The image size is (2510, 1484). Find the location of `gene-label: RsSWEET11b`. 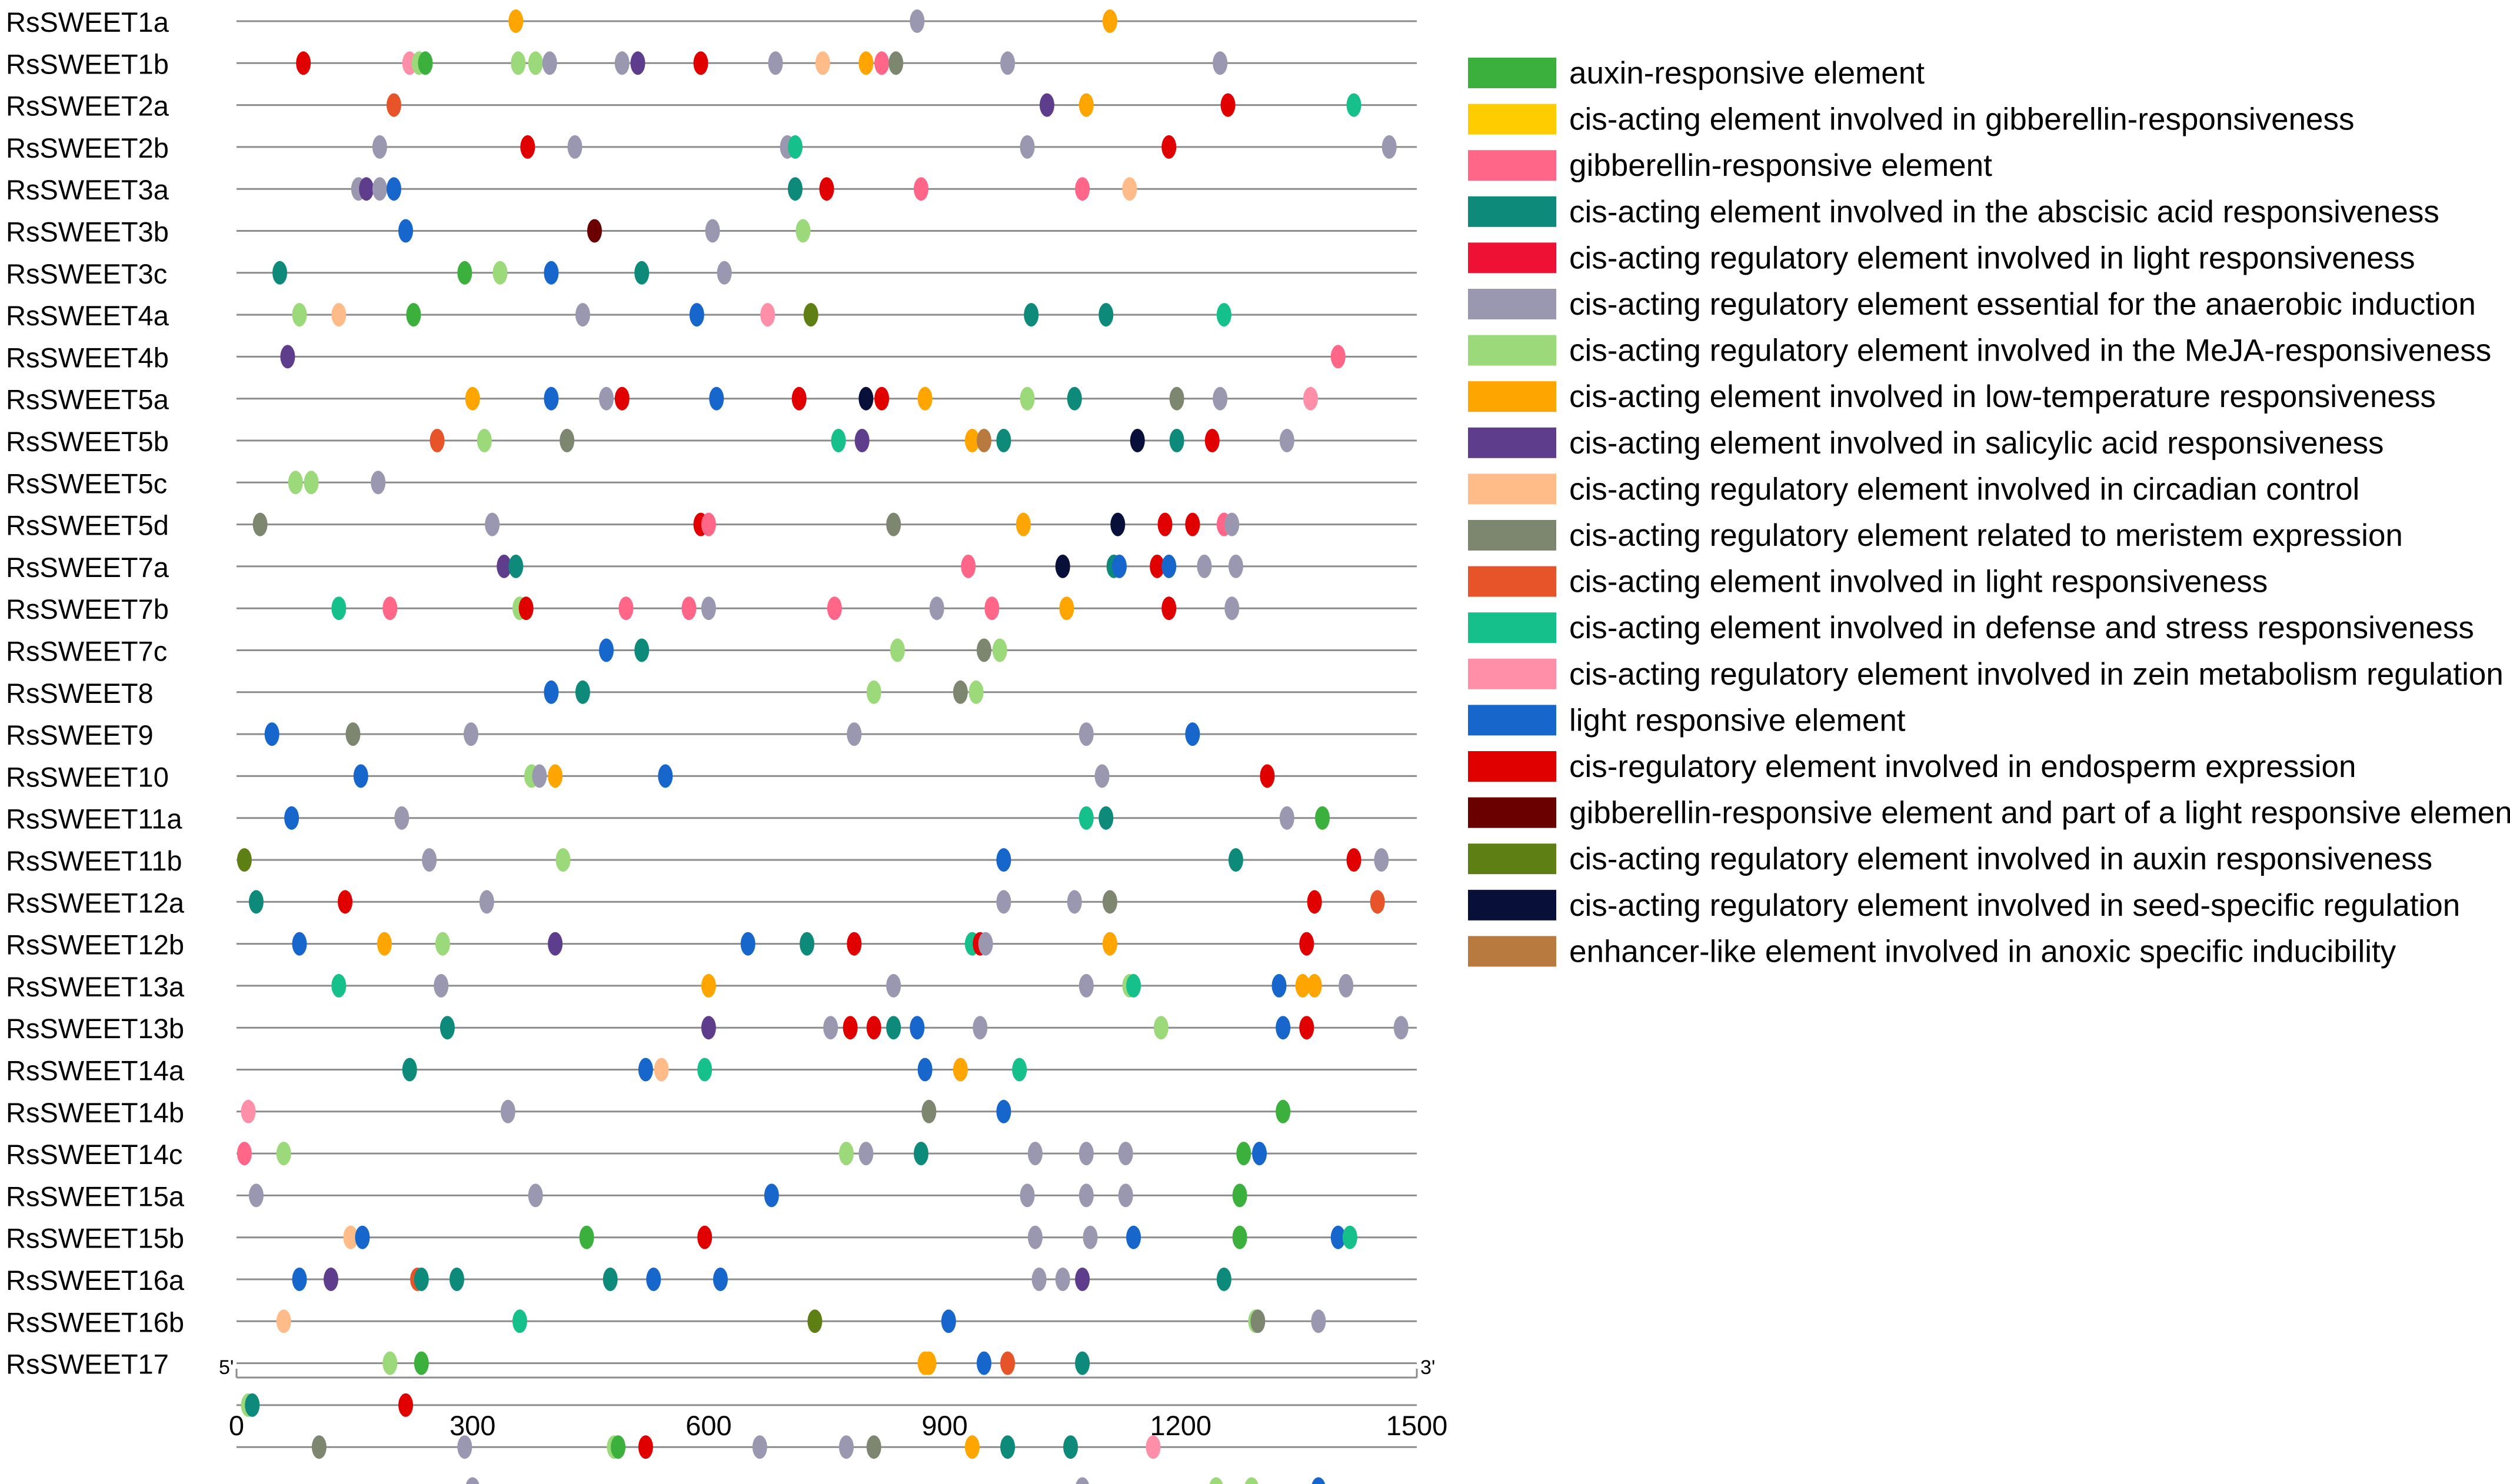

gene-label: RsSWEET11b is located at coordinates (94, 860).